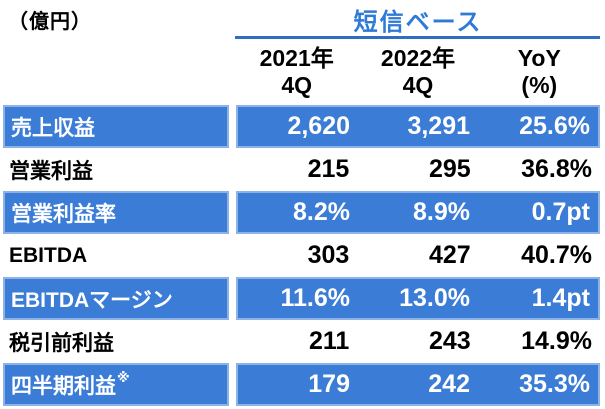  I want to click on row-values: 11.6% 13.0% 1.4pt, so click(418, 298).